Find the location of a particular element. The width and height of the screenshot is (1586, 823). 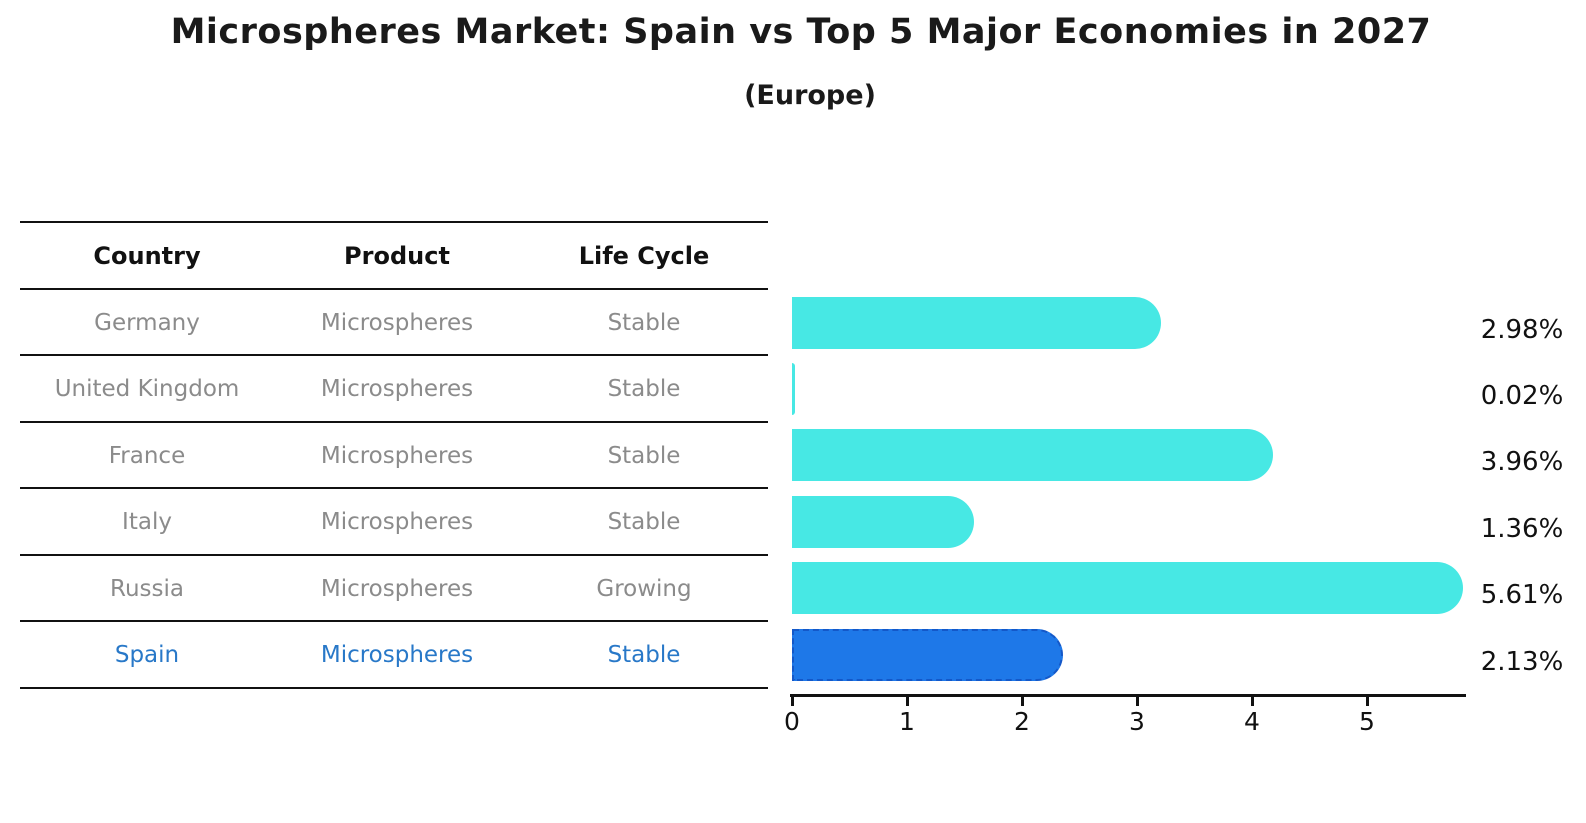

x-axis-tick-label-2: 2 is located at coordinates (1022, 721).